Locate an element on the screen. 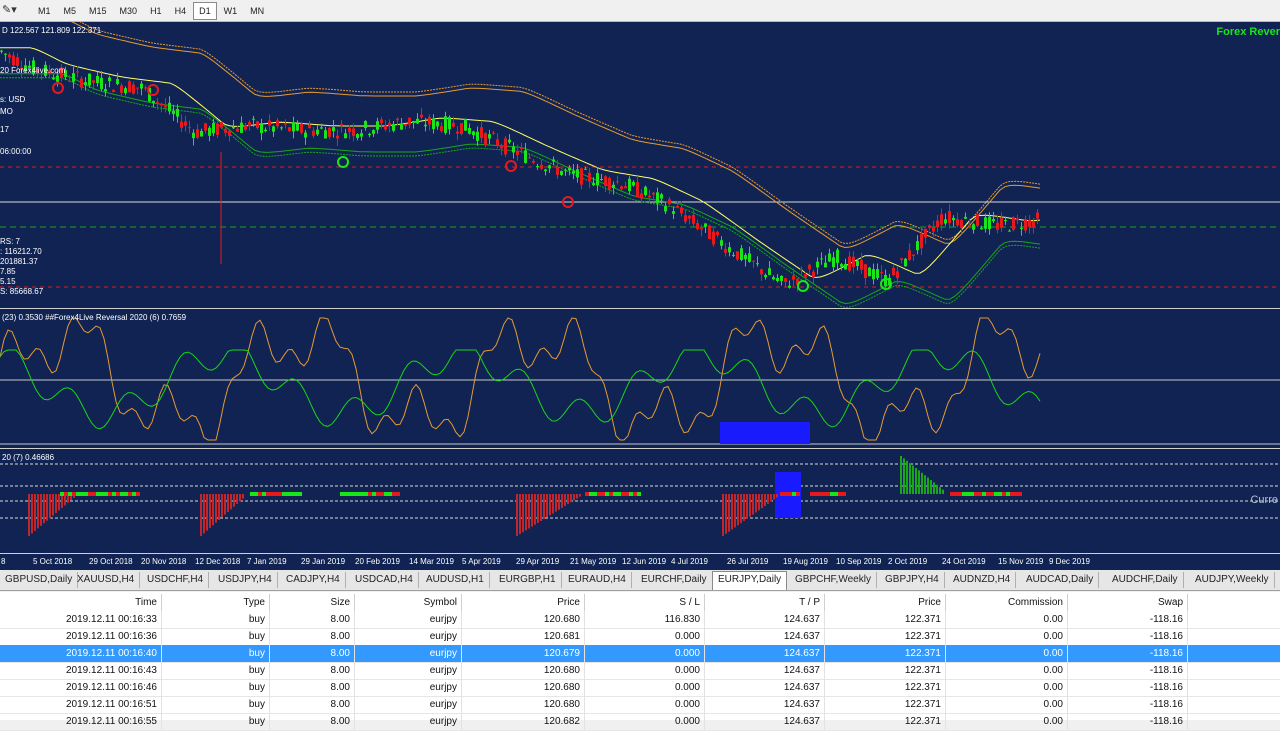 The image size is (1280, 731). timeframe-h4: H4 is located at coordinates (180, 11).